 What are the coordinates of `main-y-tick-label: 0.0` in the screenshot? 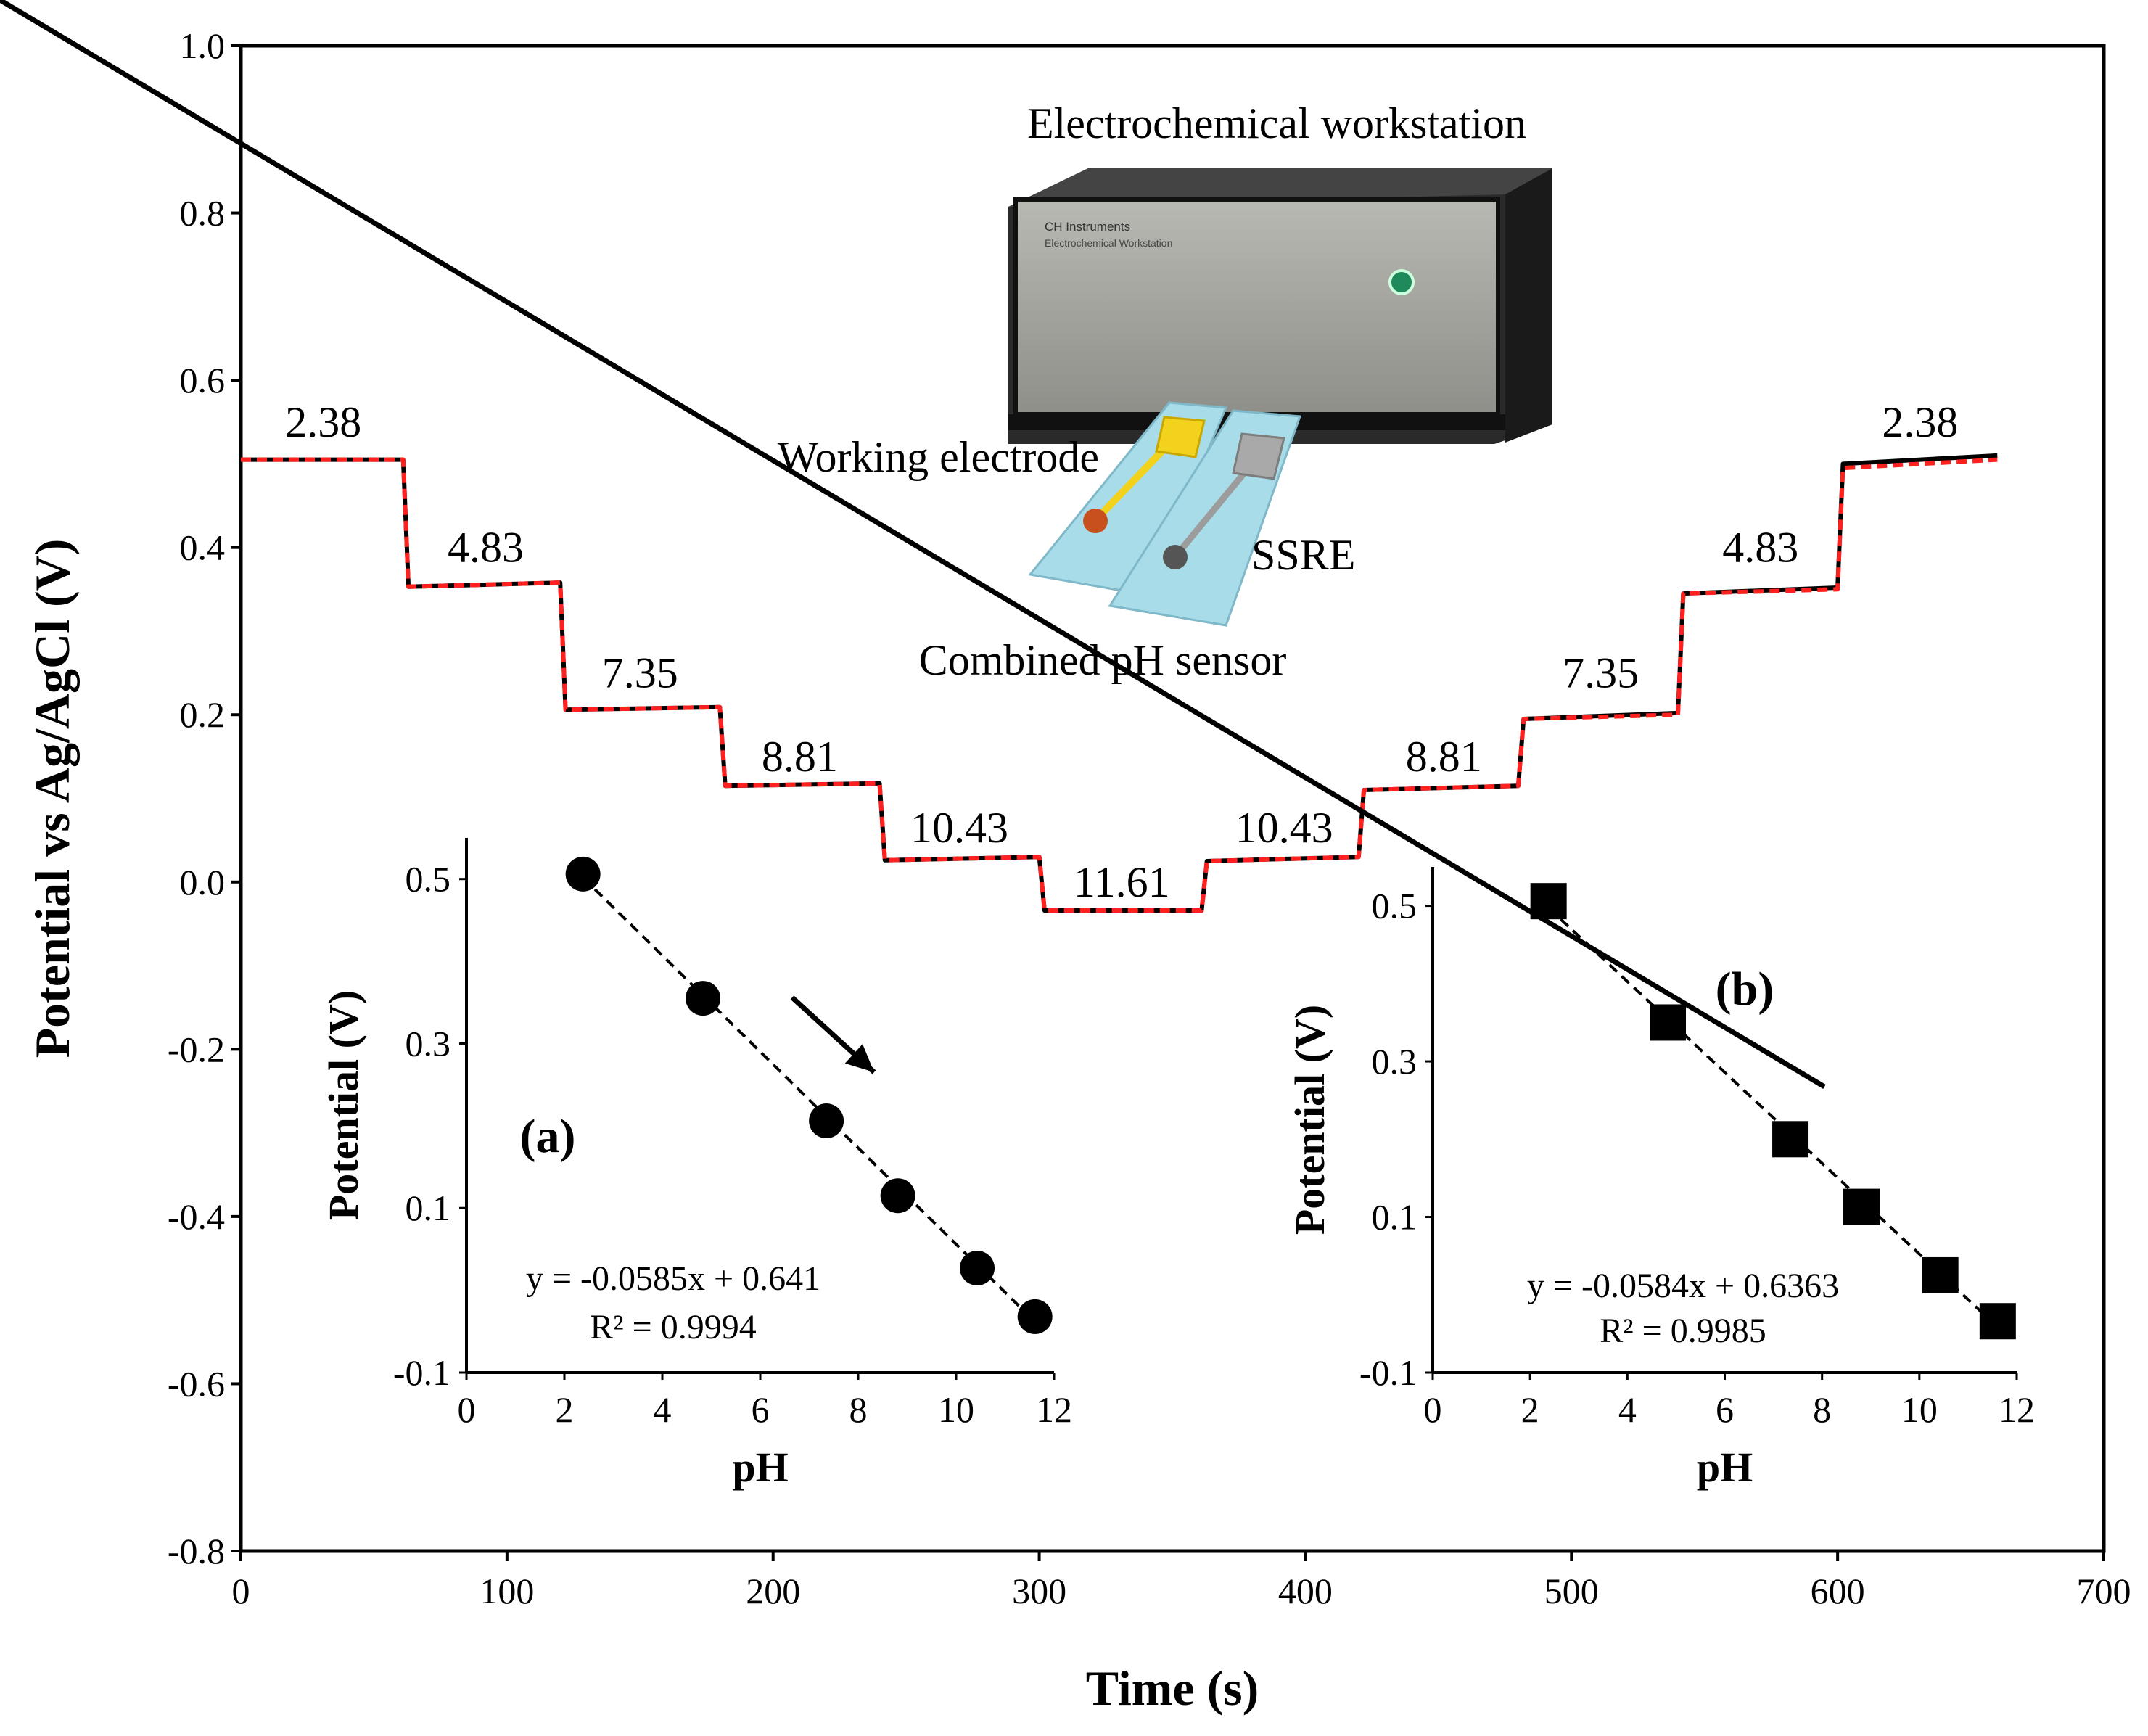 It's located at (203, 882).